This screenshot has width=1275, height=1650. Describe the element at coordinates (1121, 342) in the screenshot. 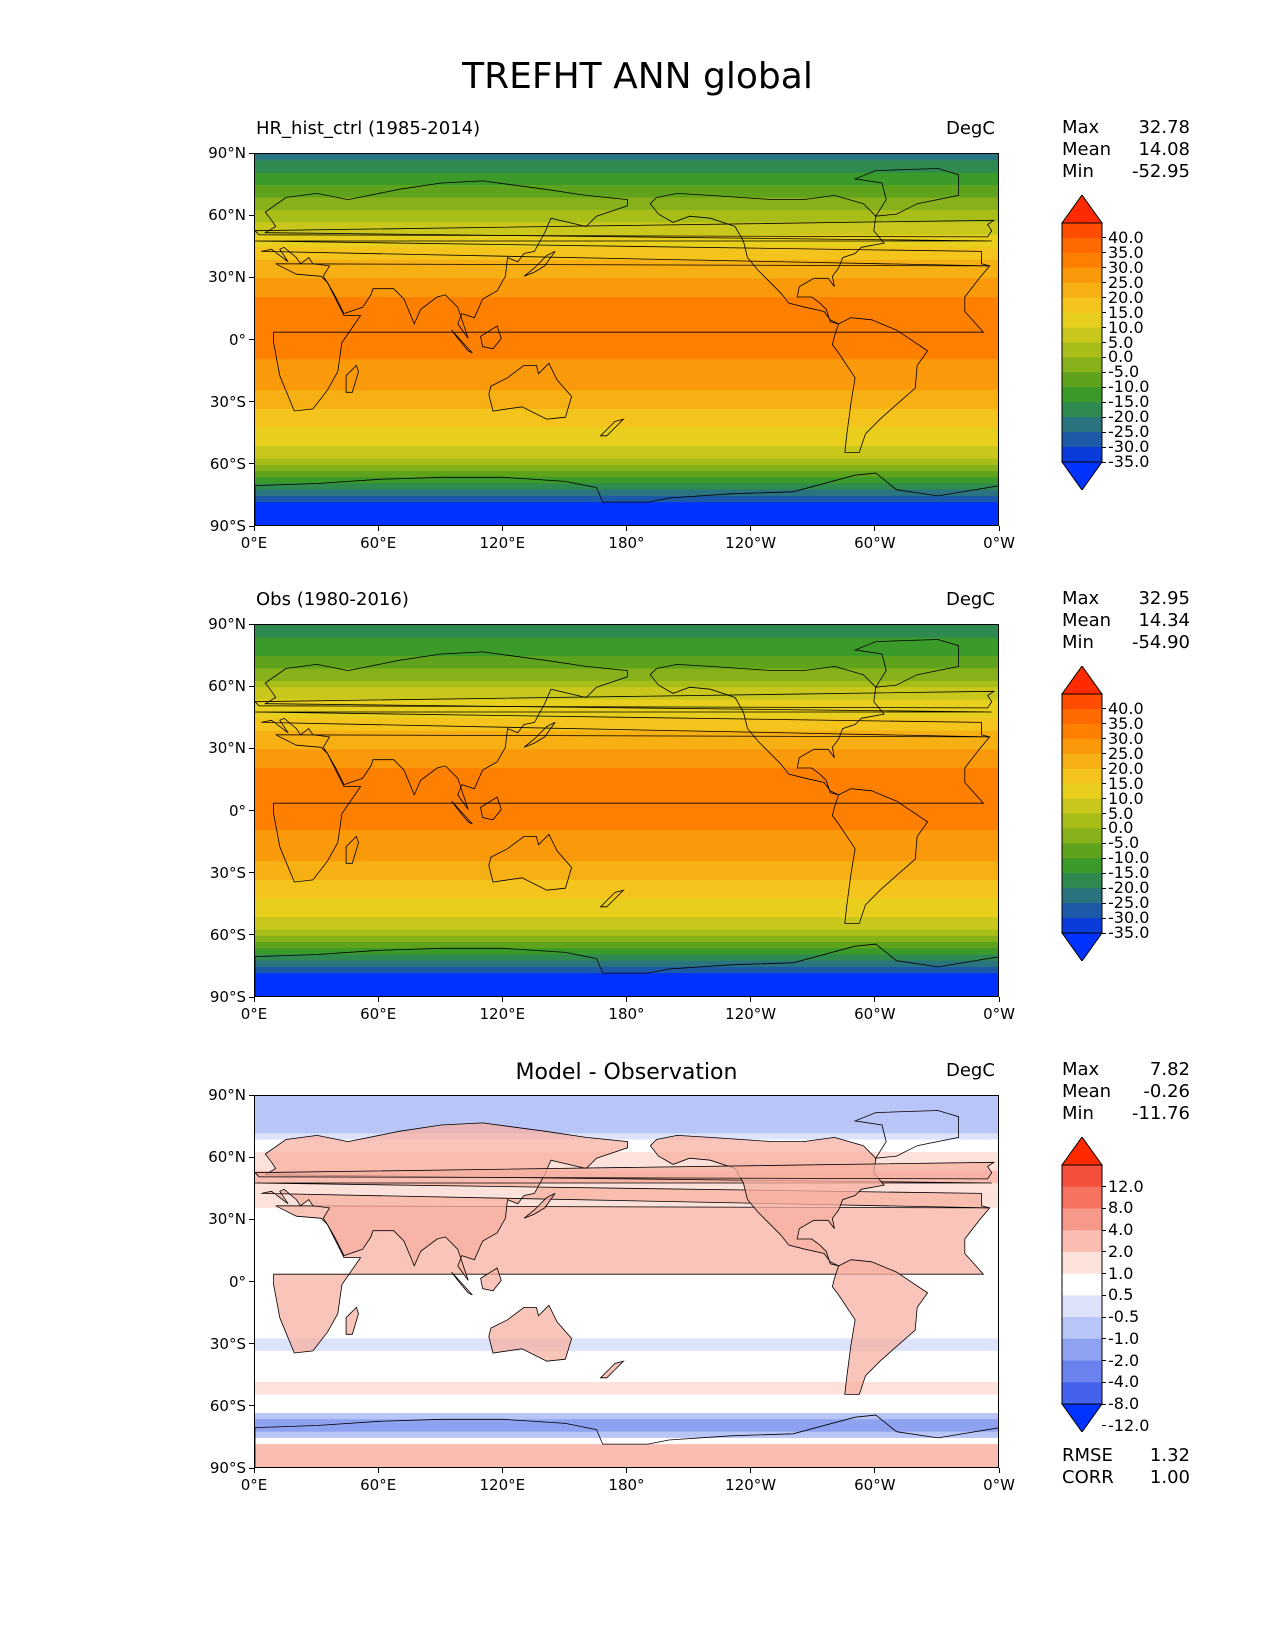

I see `colorbar-label: 5.0` at that location.